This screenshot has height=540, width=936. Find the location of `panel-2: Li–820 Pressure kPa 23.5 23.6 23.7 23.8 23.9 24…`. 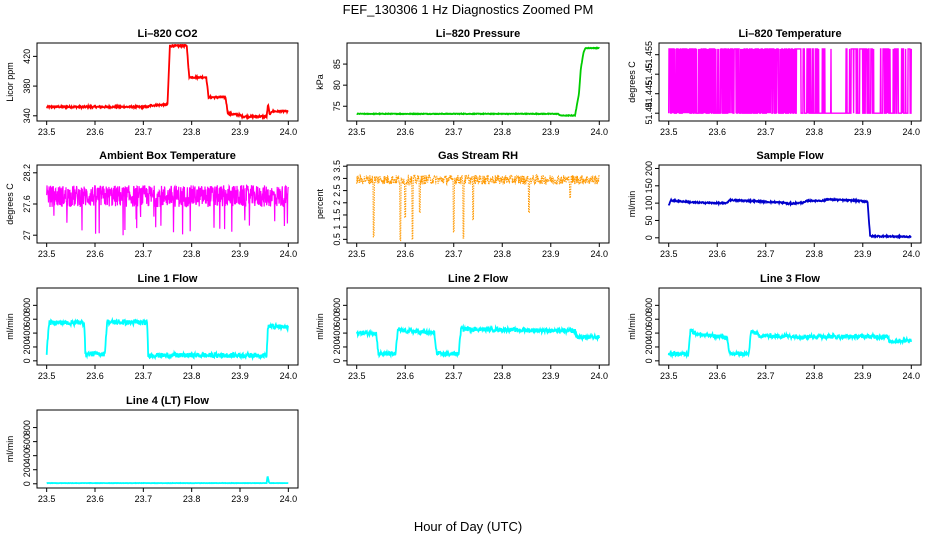

panel-2: Li–820 Pressure kPa 23.5 23.6 23.7 23.8 23.9 24… is located at coordinates (462, 82).